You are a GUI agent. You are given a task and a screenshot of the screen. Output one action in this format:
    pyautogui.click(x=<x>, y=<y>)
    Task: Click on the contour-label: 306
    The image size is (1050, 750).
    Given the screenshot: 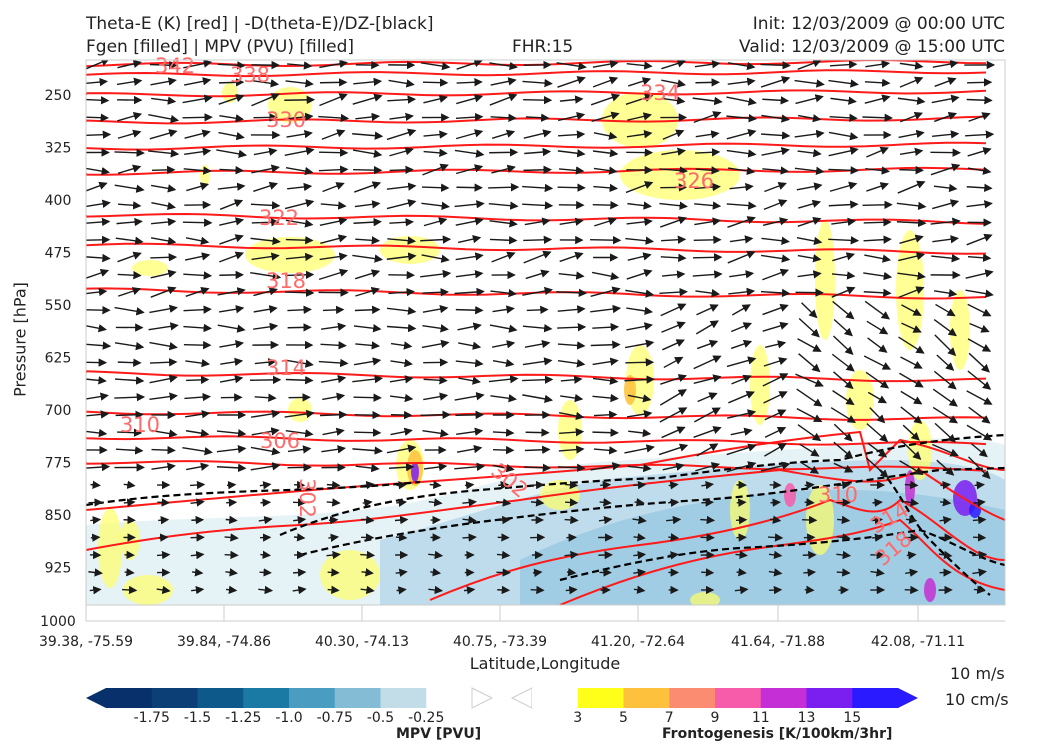 What is the action you would take?
    pyautogui.click(x=280, y=441)
    